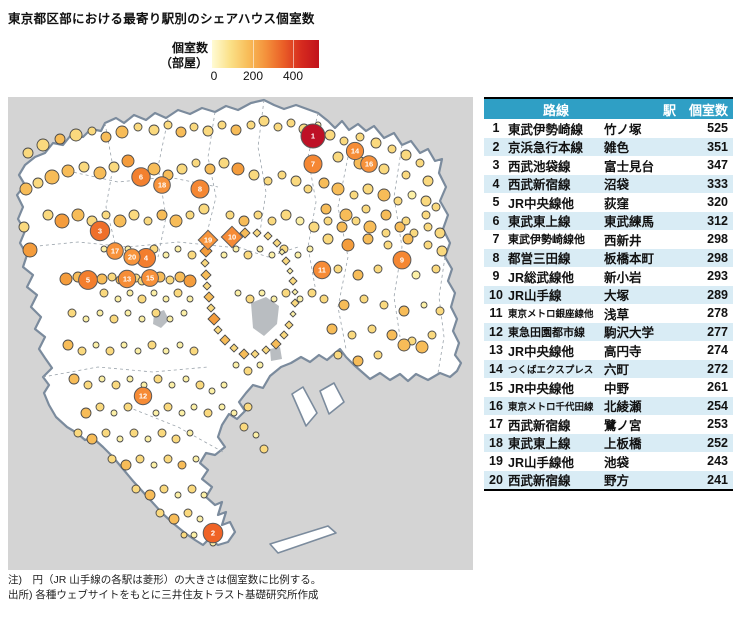 The height and width of the screenshot is (629, 741). Describe the element at coordinates (496, 387) in the screenshot. I see `rank-cell: 15` at that location.